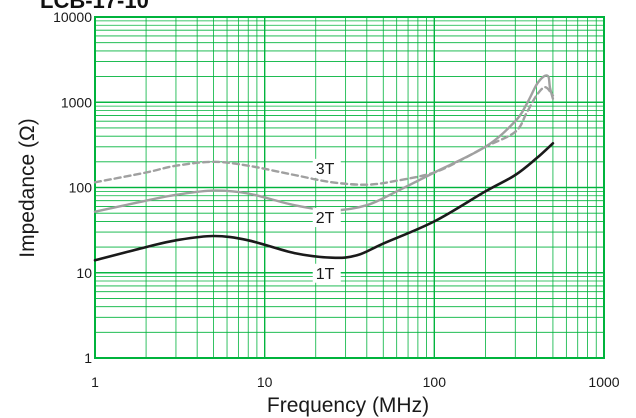 The image size is (636, 418). I want to click on x-tick-label: 10, so click(265, 382).